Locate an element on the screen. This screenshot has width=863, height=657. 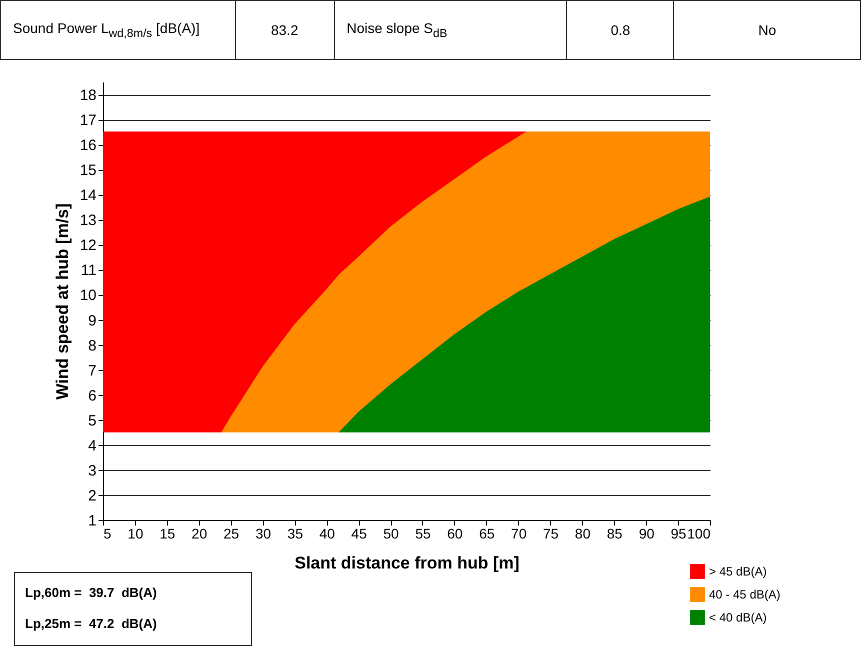
y-tick-label: 16 is located at coordinates (88, 145).